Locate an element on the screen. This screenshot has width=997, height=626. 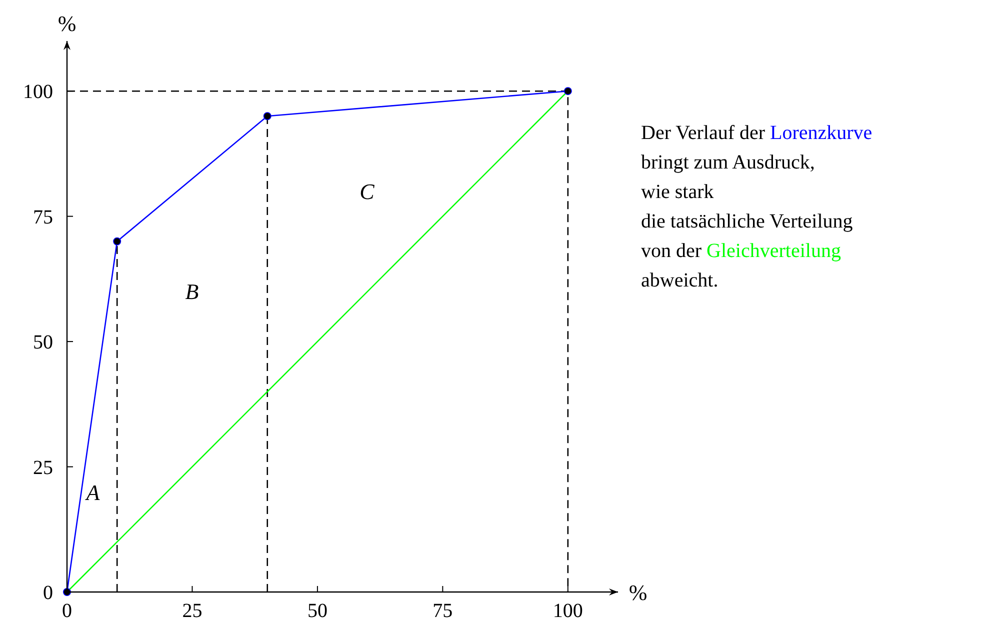
x-tick-label: 50 is located at coordinates (317, 611).